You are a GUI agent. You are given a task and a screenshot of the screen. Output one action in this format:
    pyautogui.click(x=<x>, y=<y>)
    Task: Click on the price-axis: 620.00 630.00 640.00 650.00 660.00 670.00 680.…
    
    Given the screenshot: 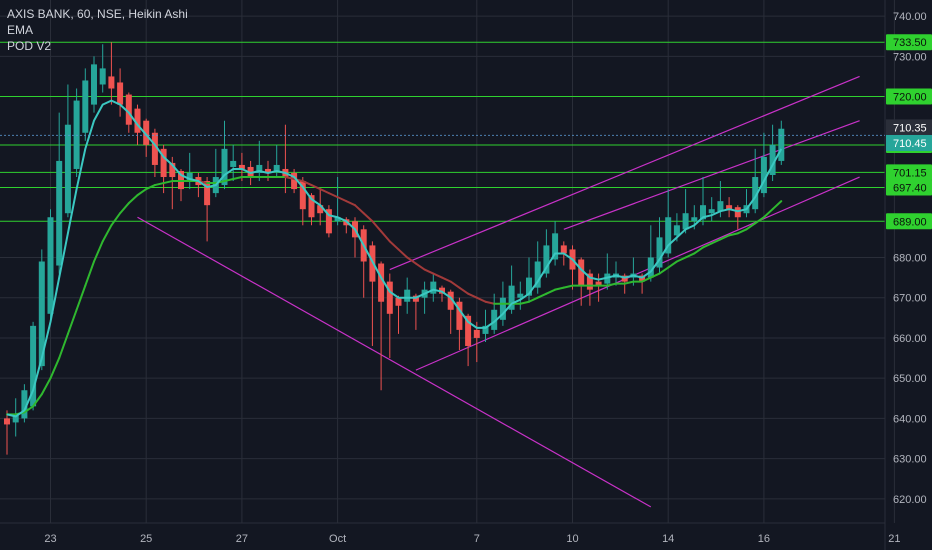 What is the action you would take?
    pyautogui.click(x=910, y=258)
    